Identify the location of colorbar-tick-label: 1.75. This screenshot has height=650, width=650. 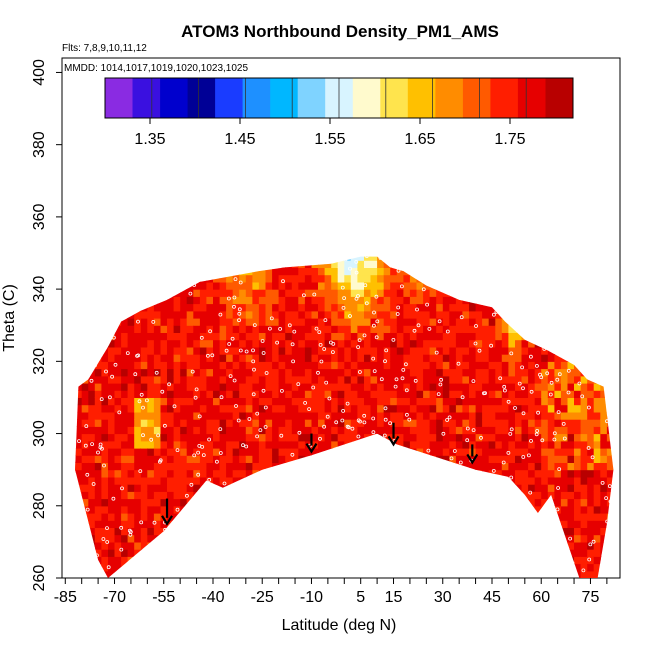
(509, 139).